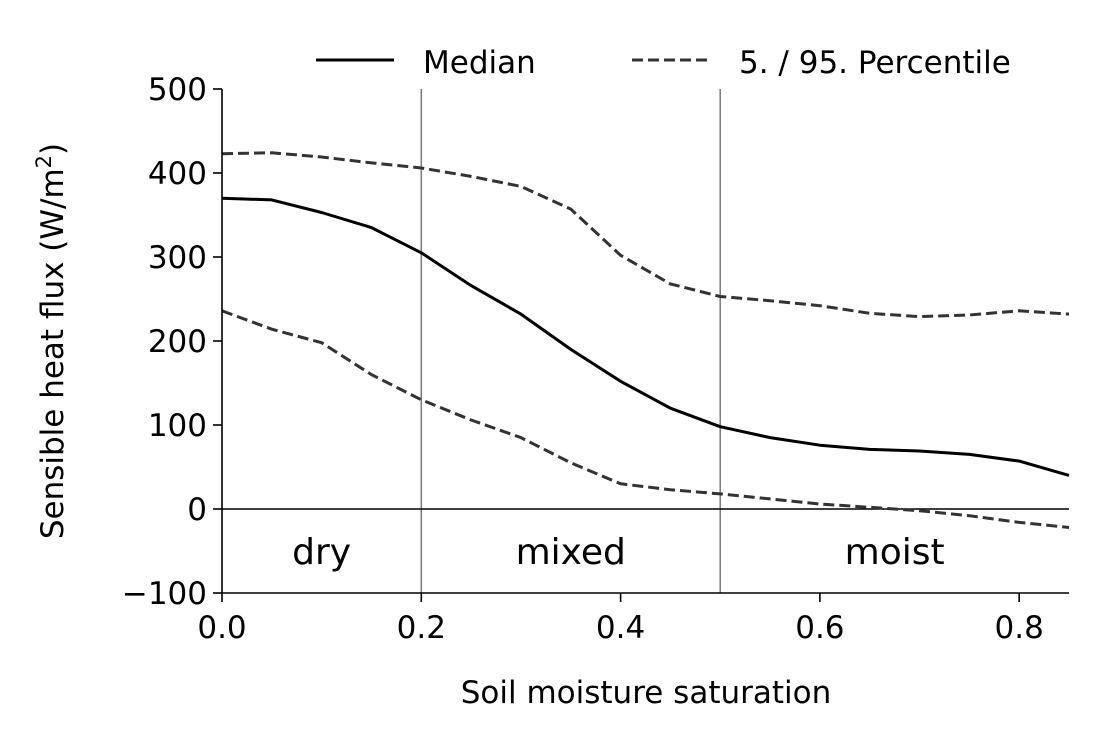 This screenshot has height=741, width=1114. What do you see at coordinates (620, 628) in the screenshot?
I see `x-tick-label-2: 0.4` at bounding box center [620, 628].